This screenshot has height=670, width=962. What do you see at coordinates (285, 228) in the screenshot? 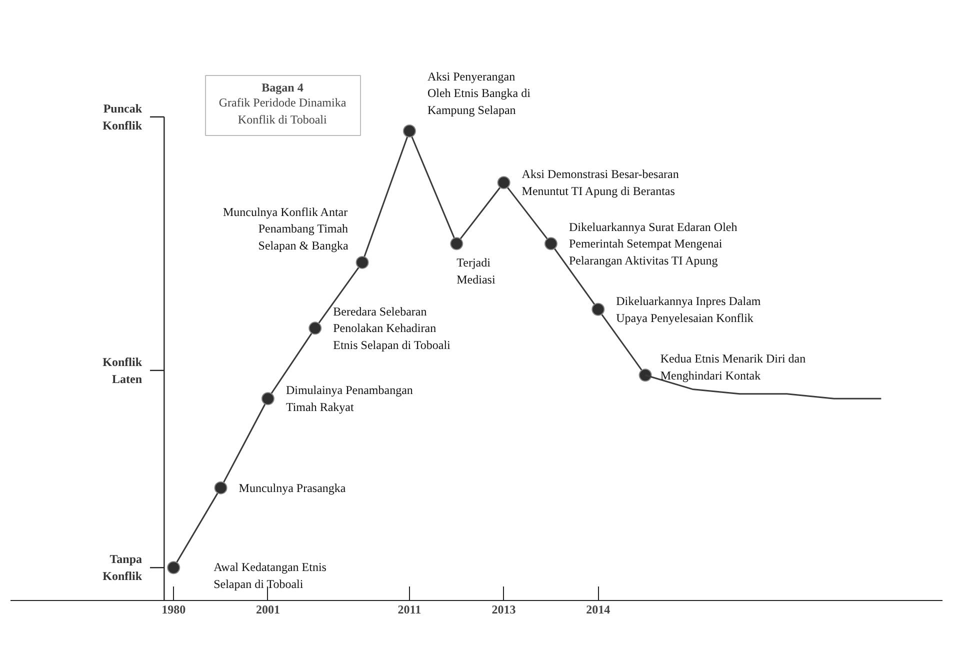
I see `annotation: Munculnya Konflik Antar Penambang Timah Selapan & Bangka` at bounding box center [285, 228].